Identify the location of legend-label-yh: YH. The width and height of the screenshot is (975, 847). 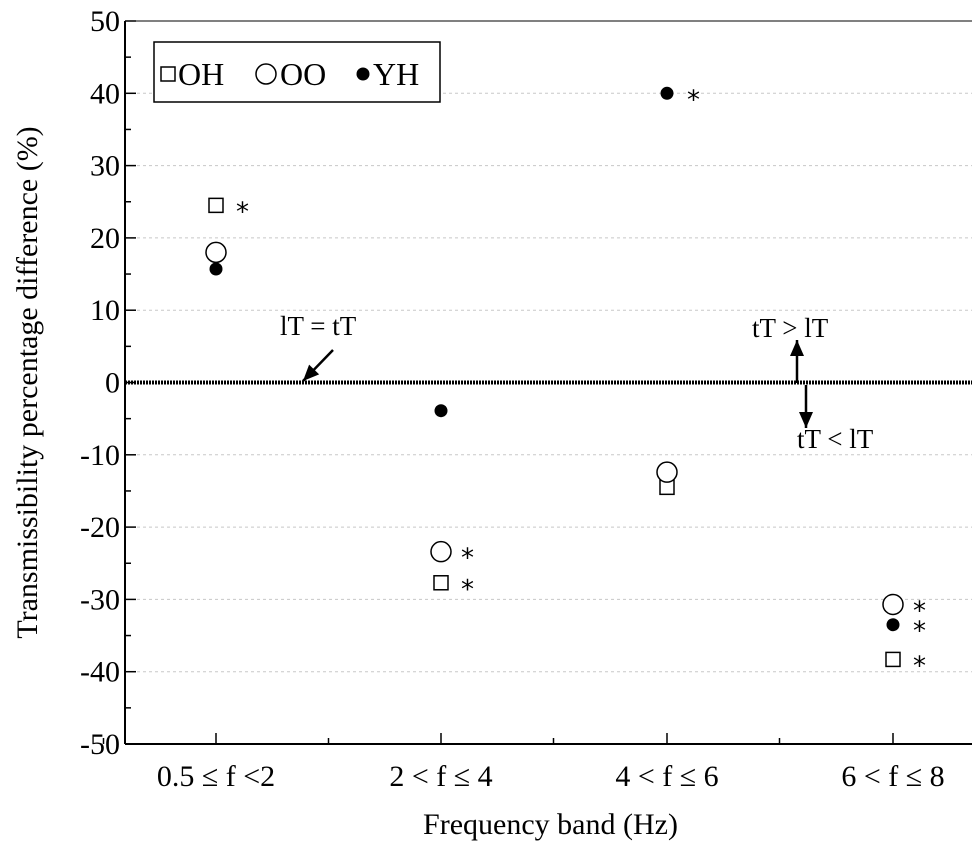
(396, 74).